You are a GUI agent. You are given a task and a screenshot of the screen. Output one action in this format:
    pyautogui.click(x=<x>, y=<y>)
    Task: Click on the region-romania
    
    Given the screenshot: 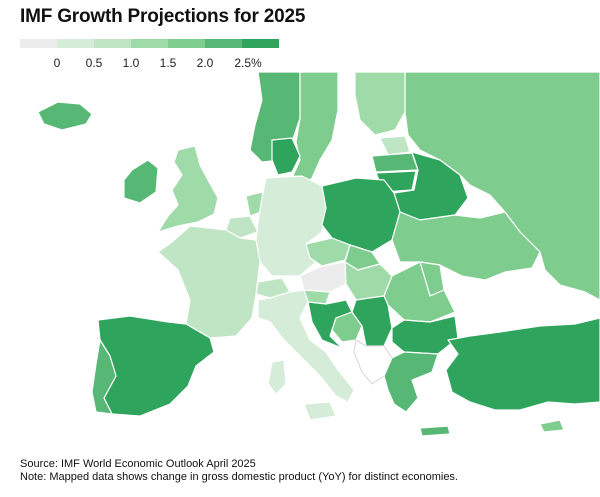 What is the action you would take?
    pyautogui.click(x=419, y=292)
    